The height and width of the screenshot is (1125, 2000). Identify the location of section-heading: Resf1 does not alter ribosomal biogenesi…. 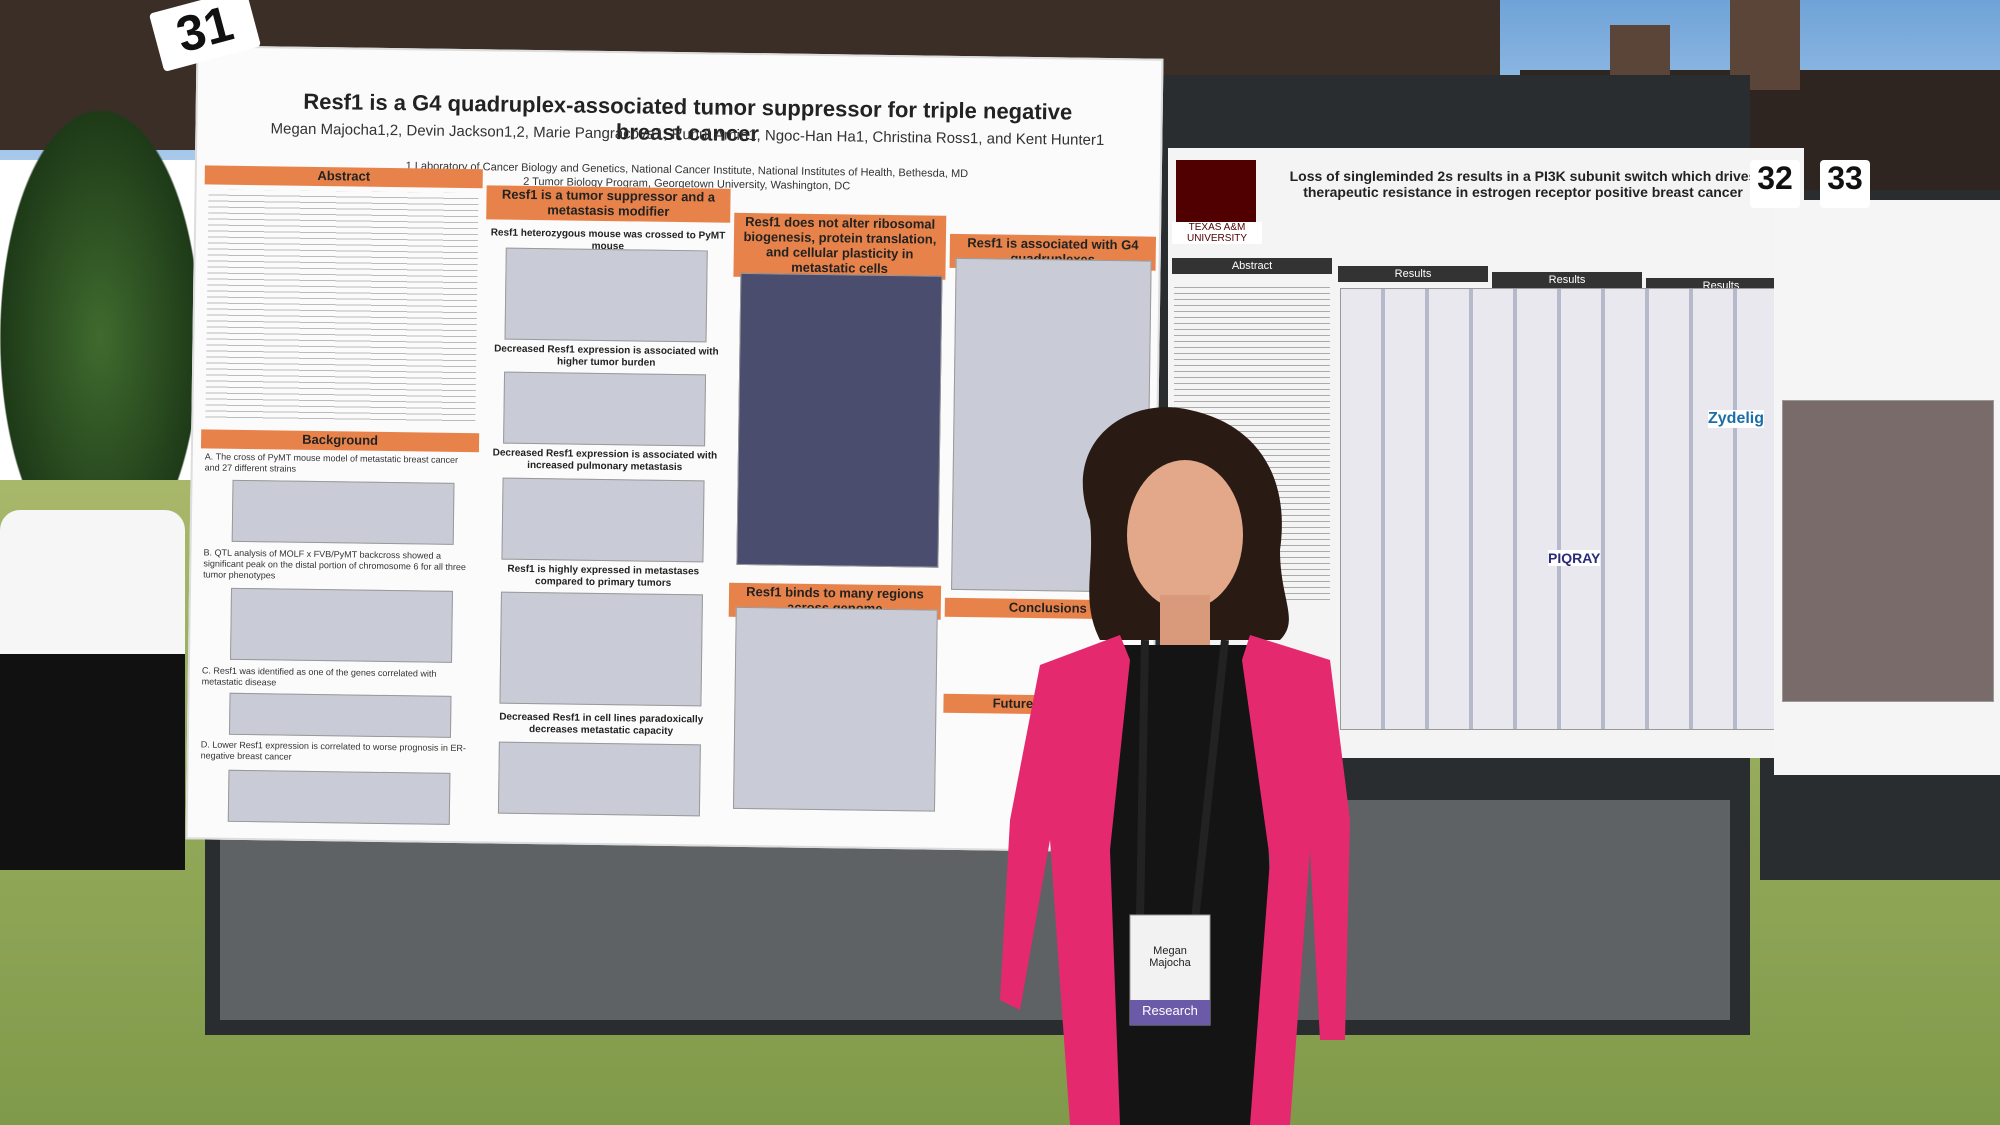
(840, 246).